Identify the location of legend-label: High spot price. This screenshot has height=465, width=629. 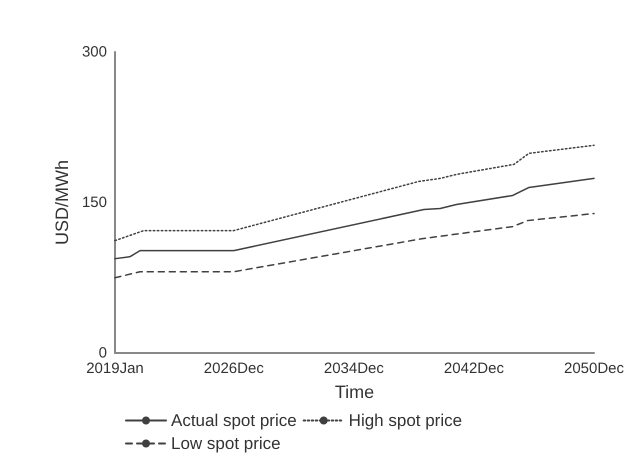
(405, 420).